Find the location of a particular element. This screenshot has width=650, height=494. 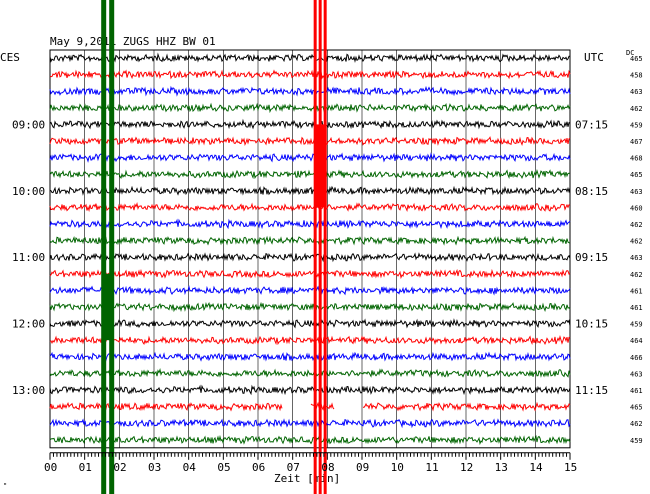

x-axis-label: Zeit [min] is located at coordinates (307, 478).